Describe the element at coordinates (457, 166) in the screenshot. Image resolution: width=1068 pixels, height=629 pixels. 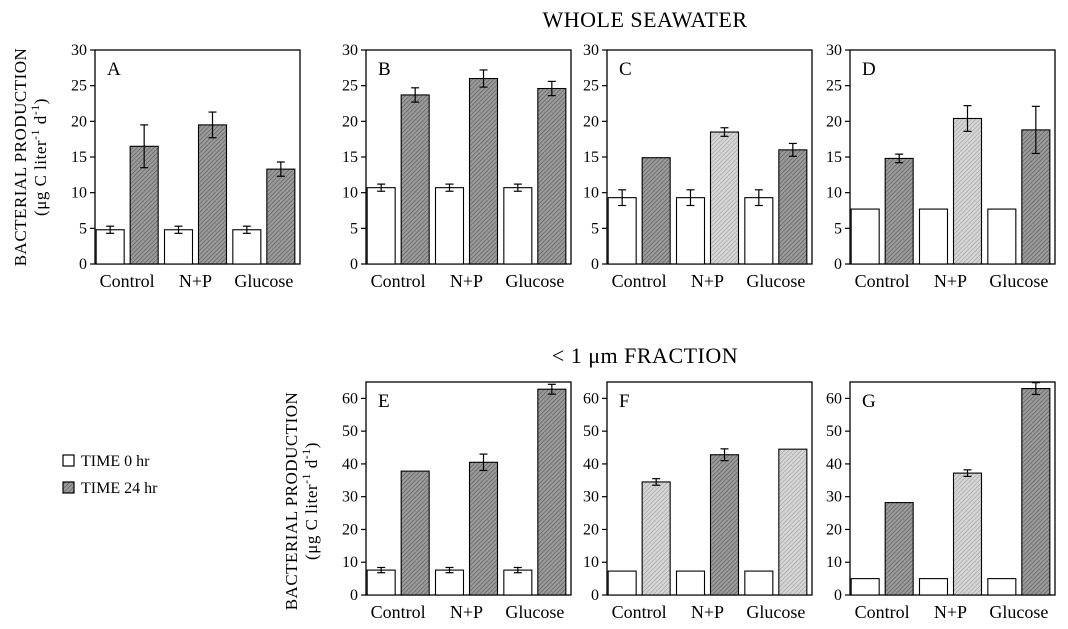
I see `chart-panel-b: 0 5 10 15 20 25 30 B Control N+P Glucose` at that location.